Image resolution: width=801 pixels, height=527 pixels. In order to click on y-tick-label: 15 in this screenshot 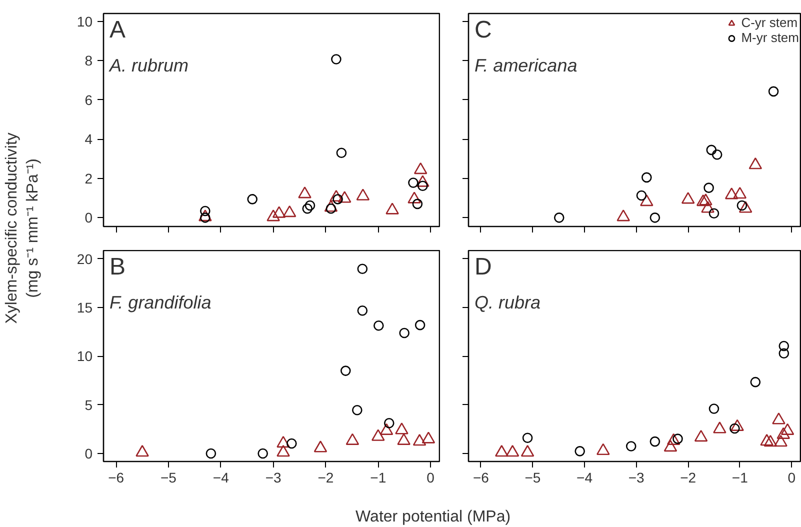, I will do `click(84, 308)`.